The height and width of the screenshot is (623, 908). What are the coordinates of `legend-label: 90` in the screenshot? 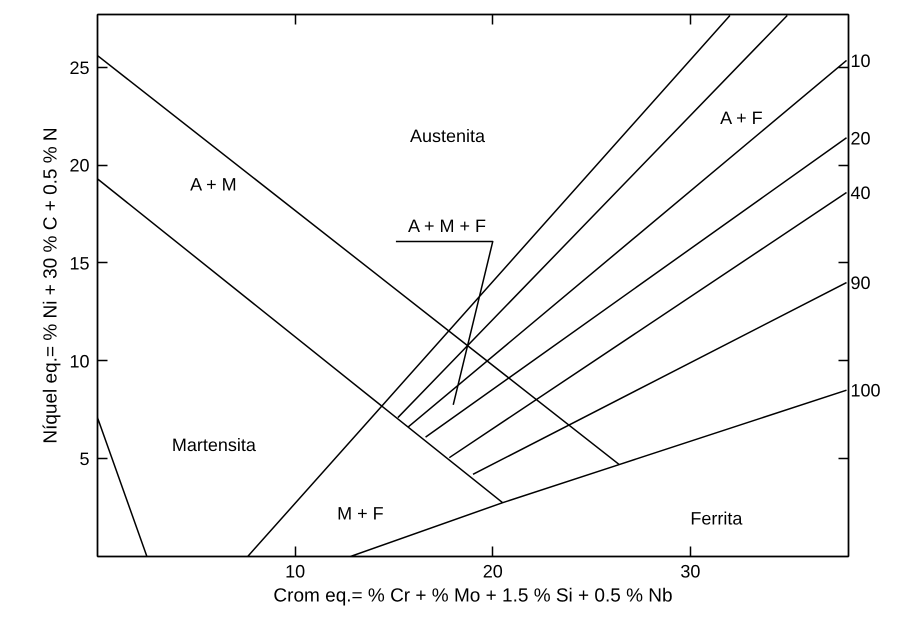 It's located at (860, 283).